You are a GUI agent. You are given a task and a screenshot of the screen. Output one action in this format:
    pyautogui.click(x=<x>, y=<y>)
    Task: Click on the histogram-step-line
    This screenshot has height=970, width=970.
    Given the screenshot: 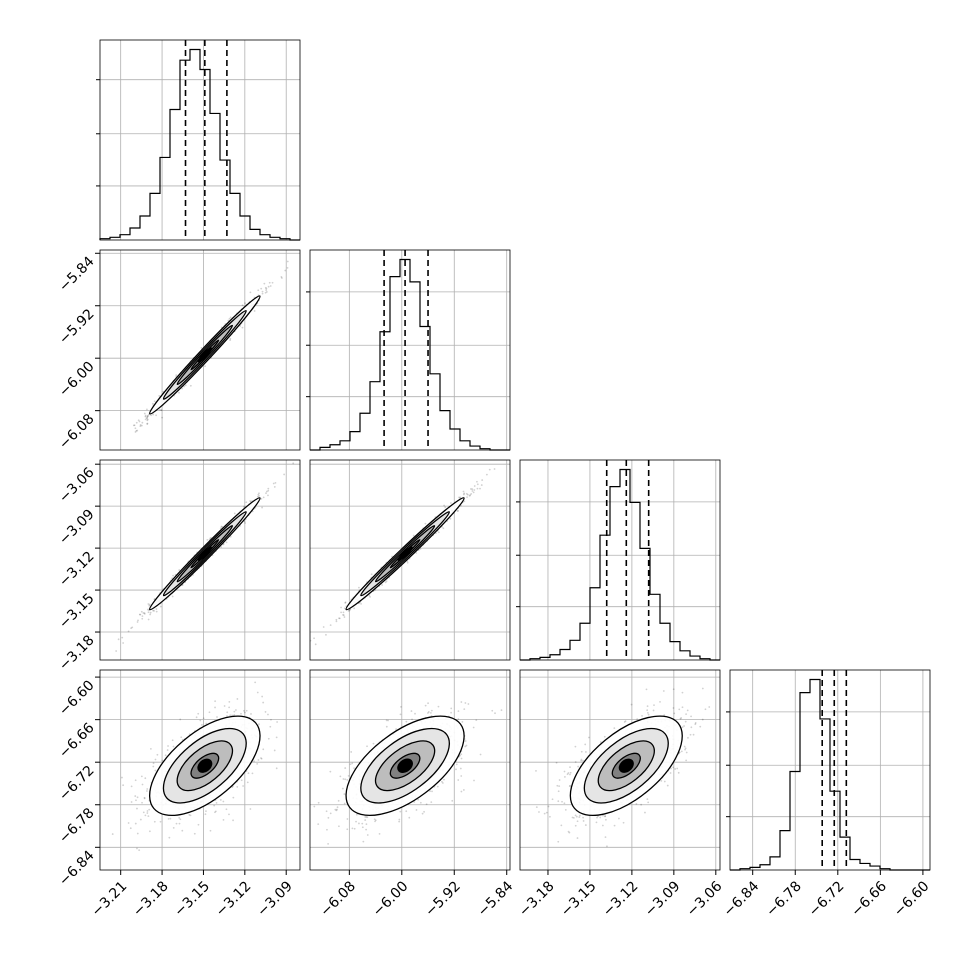 What is the action you would take?
    pyautogui.click(x=199, y=144)
    